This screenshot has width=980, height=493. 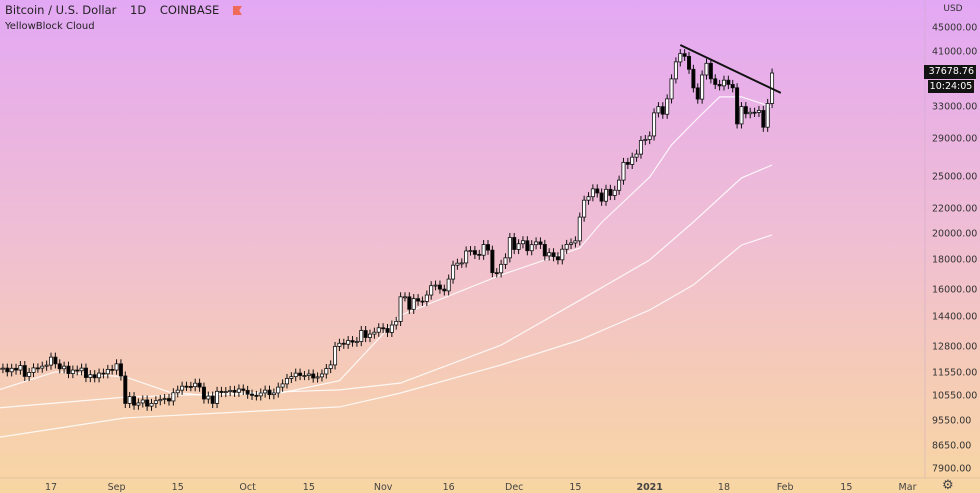 What do you see at coordinates (138, 10) in the screenshot?
I see `interval: 1D` at bounding box center [138, 10].